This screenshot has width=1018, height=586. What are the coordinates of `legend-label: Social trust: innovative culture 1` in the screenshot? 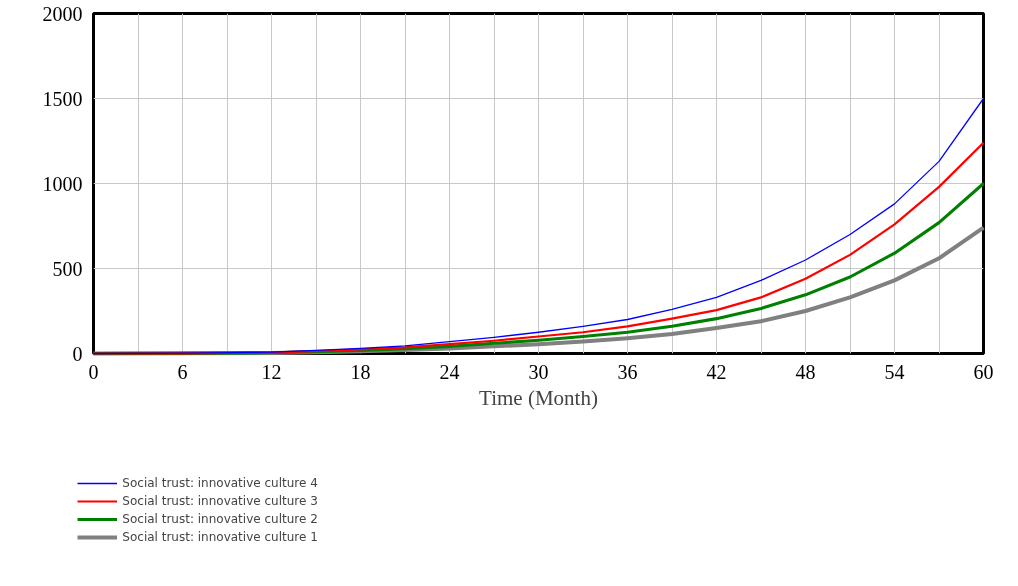 It's located at (220, 537).